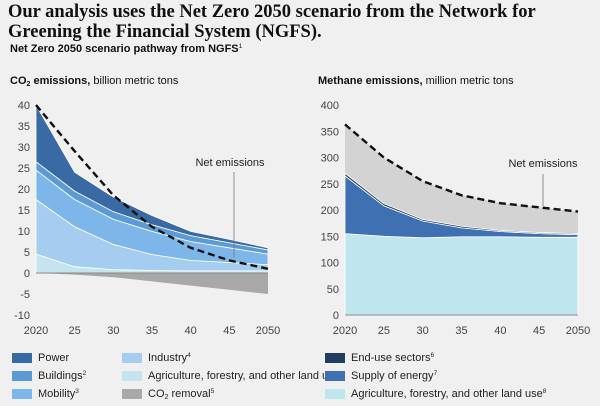  Describe the element at coordinates (152, 177) in the screenshot. I see `area-power` at that location.